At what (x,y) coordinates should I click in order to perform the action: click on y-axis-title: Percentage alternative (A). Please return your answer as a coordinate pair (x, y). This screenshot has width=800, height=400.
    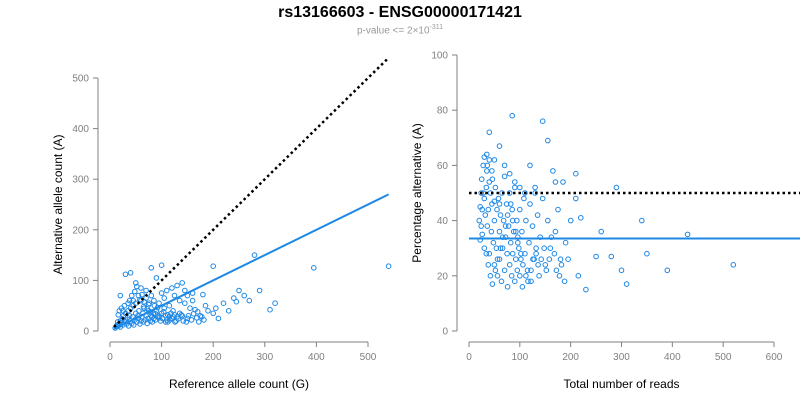
    Looking at the image, I should click on (417, 192).